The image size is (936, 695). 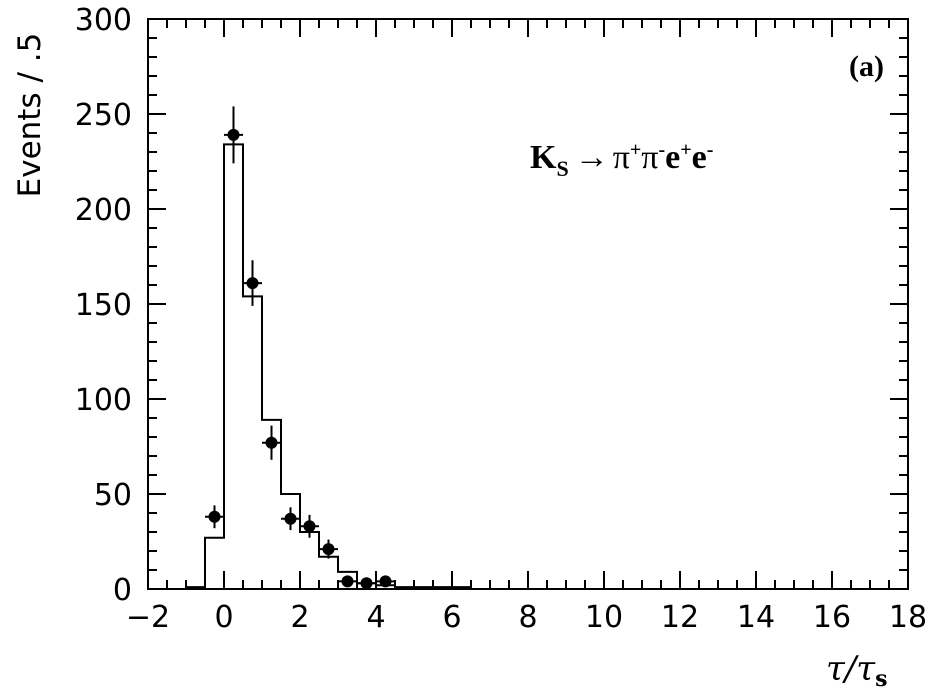 I want to click on y-tick-label: 50, so click(x=113, y=495).